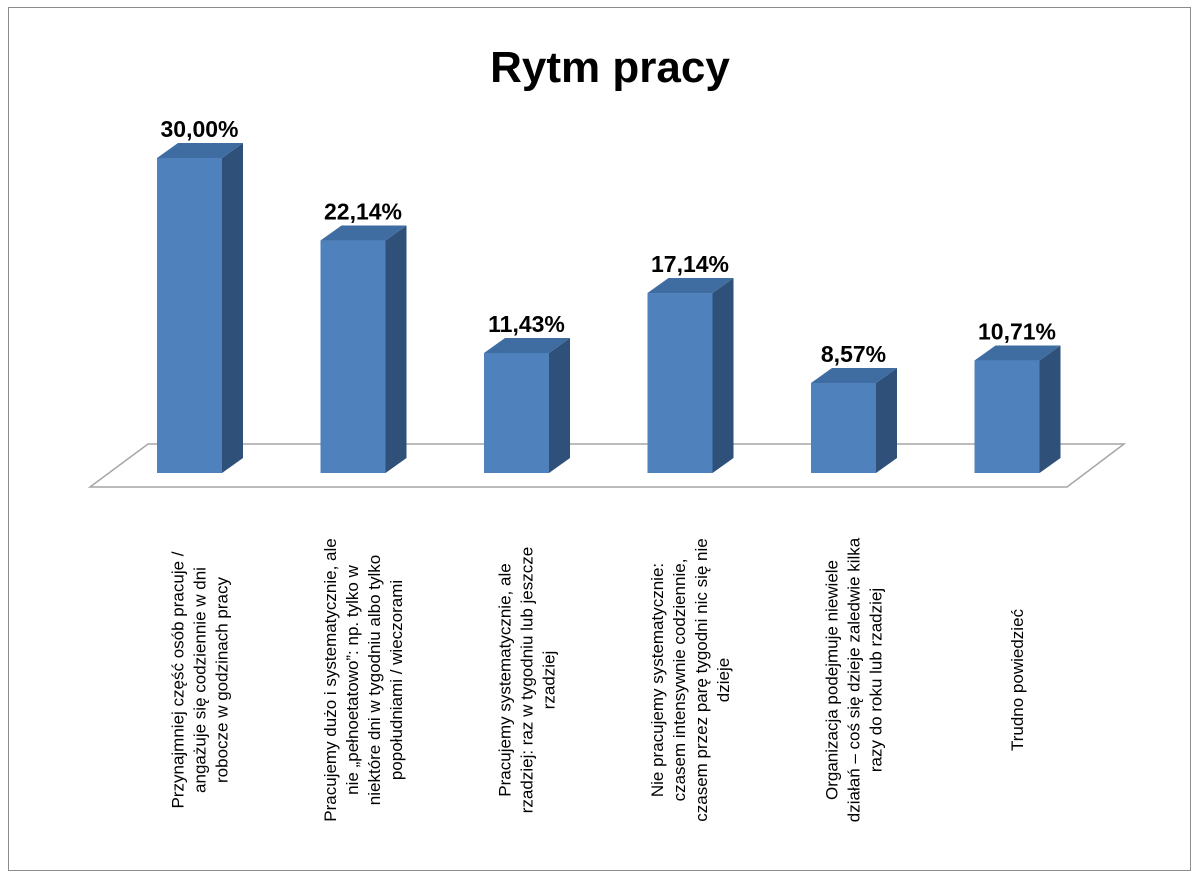  What do you see at coordinates (526, 324) in the screenshot?
I see `data-label: 11,43%` at bounding box center [526, 324].